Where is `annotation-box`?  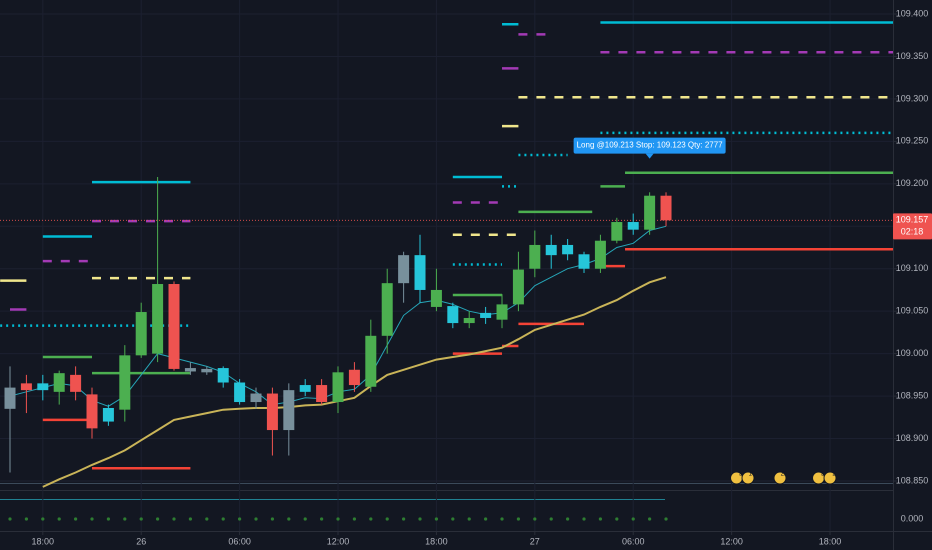
annotation-box is located at coordinates (649, 145).